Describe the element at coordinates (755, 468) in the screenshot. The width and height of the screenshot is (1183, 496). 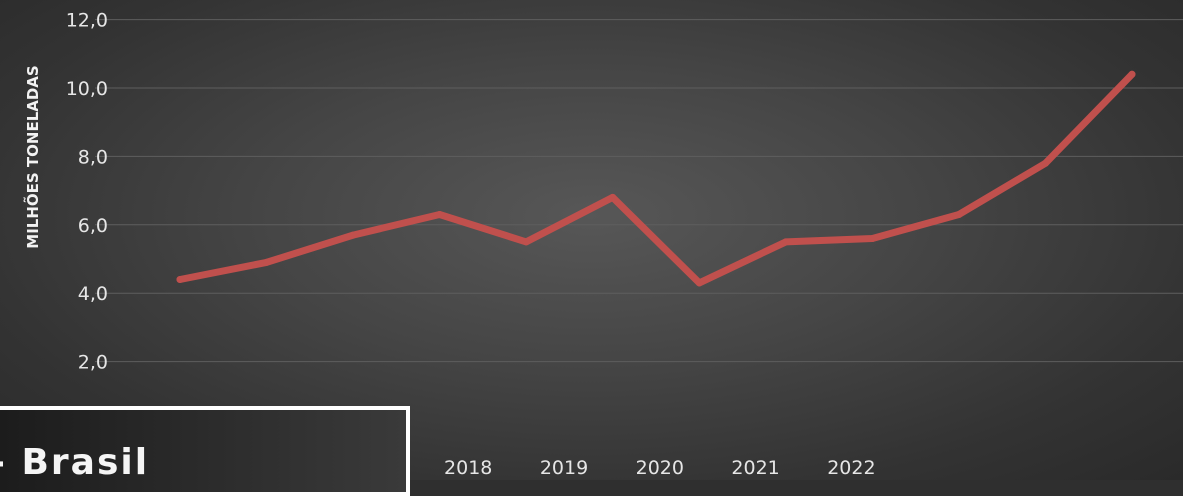
I see `x-tick-label: 2021` at that location.